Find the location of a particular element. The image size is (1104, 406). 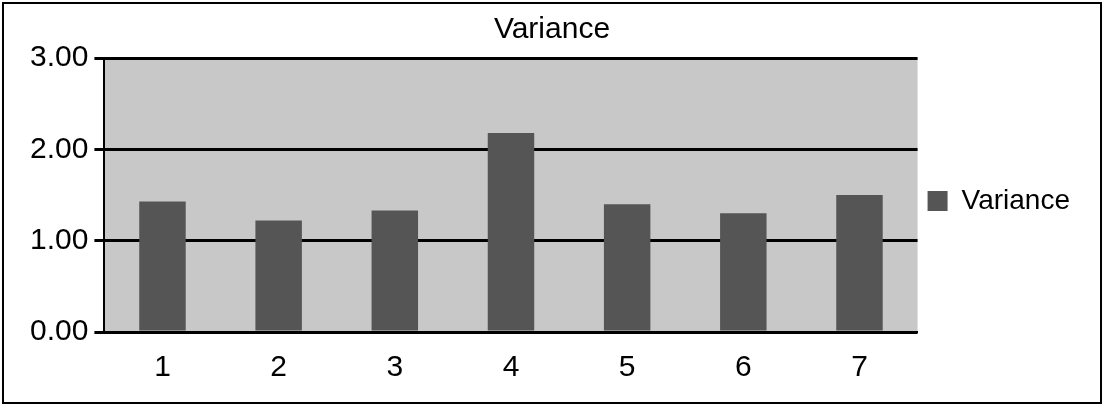

y-tick-label: 0.00 is located at coordinates (59, 330).